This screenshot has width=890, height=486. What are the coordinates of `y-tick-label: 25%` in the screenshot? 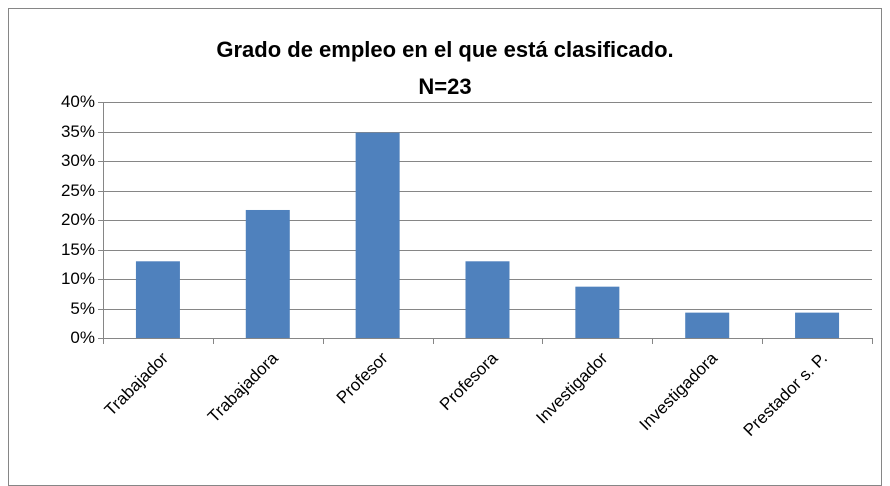 It's located at (78, 190).